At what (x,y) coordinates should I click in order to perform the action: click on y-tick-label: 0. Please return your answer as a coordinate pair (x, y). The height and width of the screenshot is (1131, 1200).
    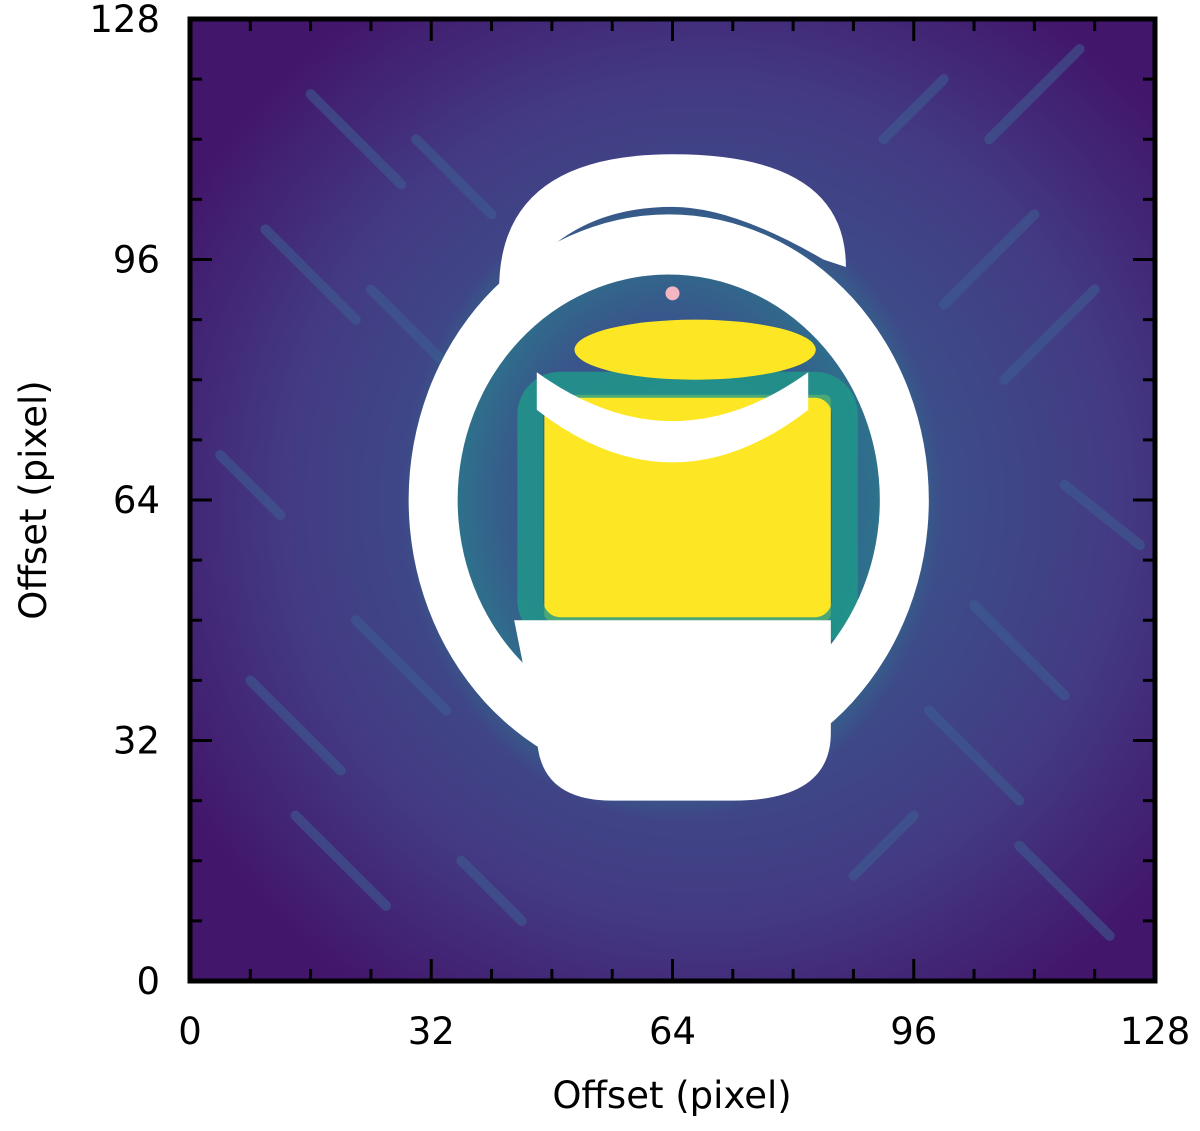
    Looking at the image, I should click on (148, 981).